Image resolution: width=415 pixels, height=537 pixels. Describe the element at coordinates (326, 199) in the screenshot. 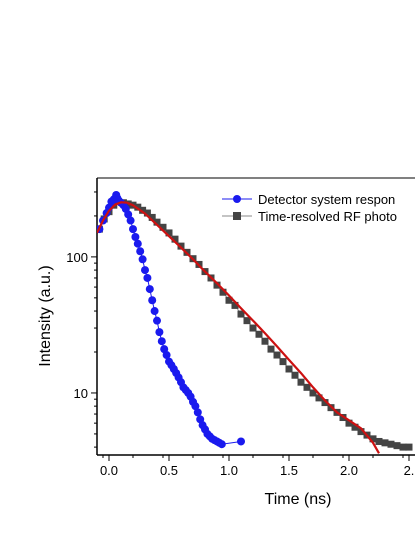

I see `legend-label-detector: Detector system respon` at that location.